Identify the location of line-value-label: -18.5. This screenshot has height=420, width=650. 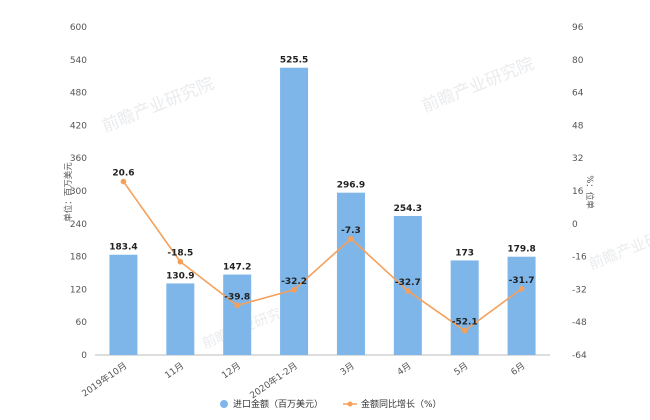
(180, 254).